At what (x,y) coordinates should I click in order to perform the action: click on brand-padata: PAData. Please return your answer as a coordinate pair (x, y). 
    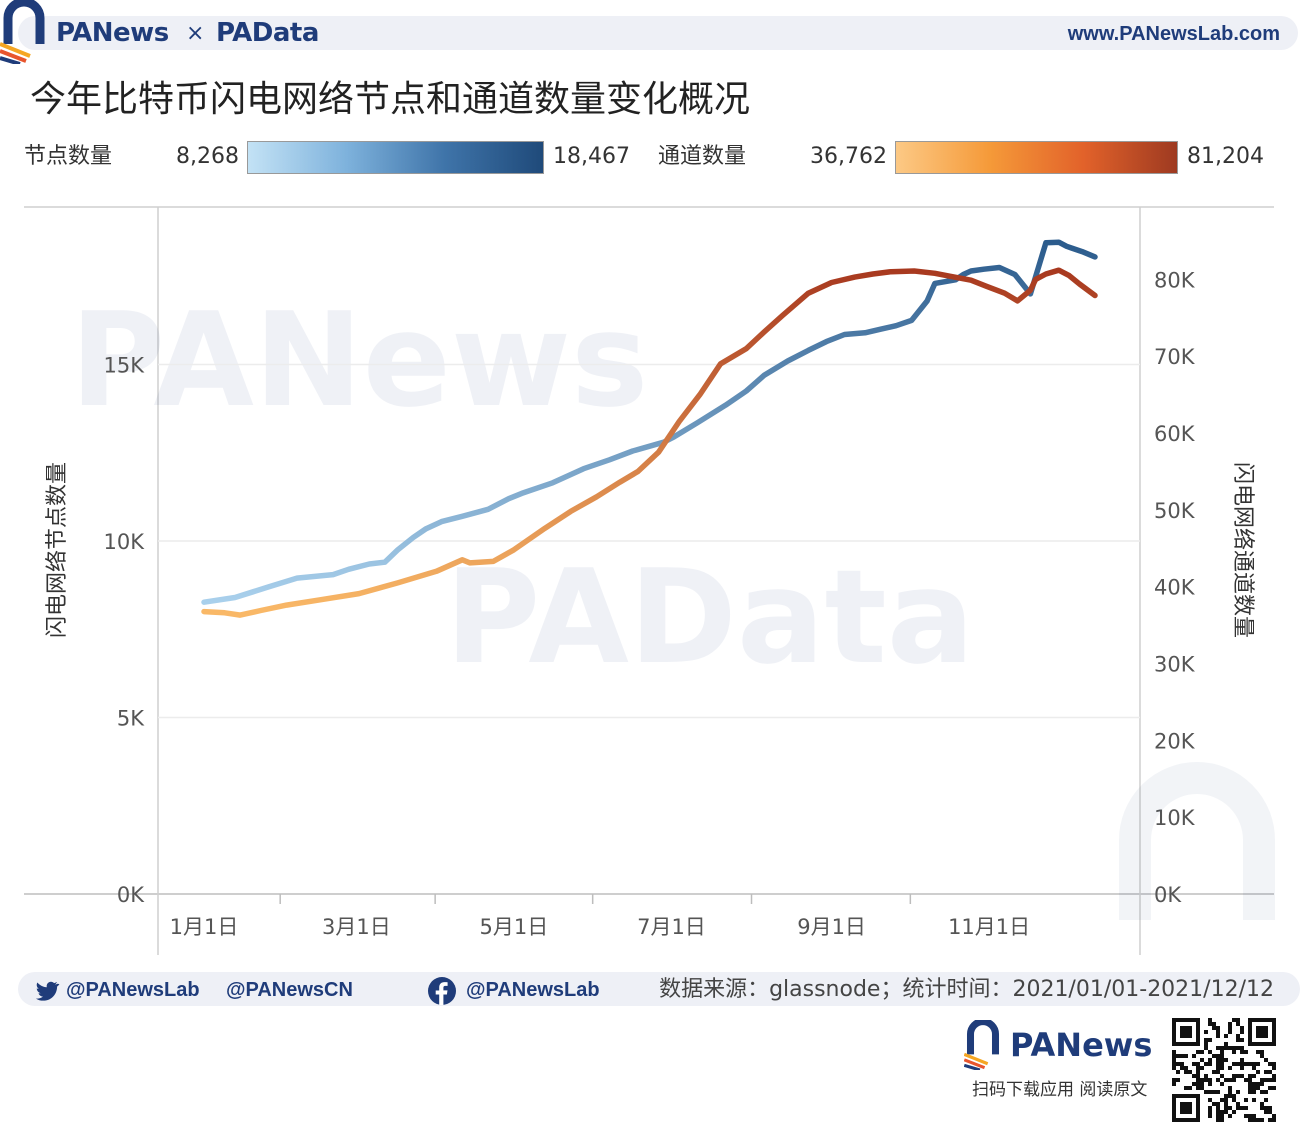
    Looking at the image, I should click on (267, 33).